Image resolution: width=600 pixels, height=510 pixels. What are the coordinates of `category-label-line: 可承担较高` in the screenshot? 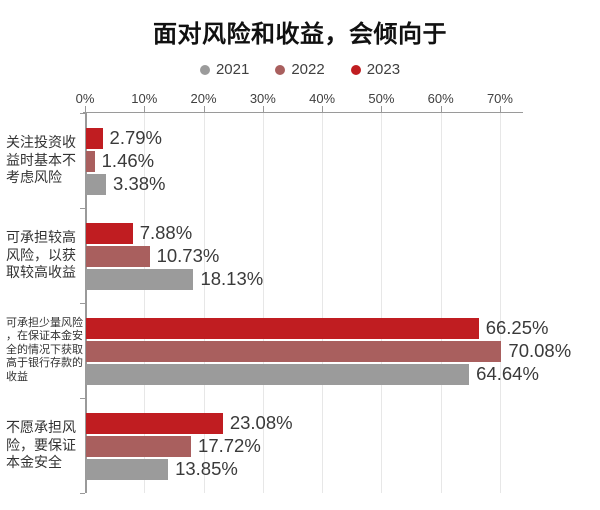 It's located at (41, 237).